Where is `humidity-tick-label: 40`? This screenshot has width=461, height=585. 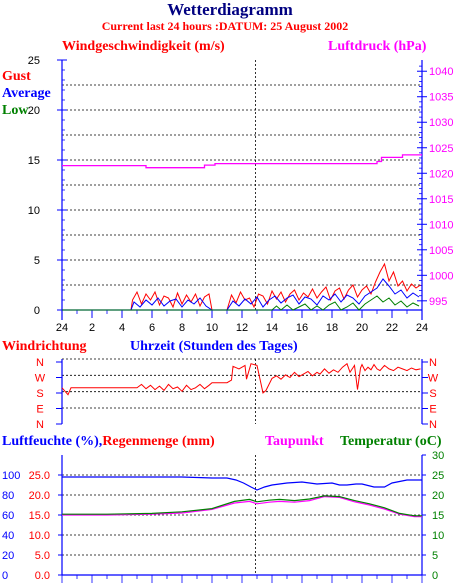
humidity-tick-label: 40 is located at coordinates (8, 536).